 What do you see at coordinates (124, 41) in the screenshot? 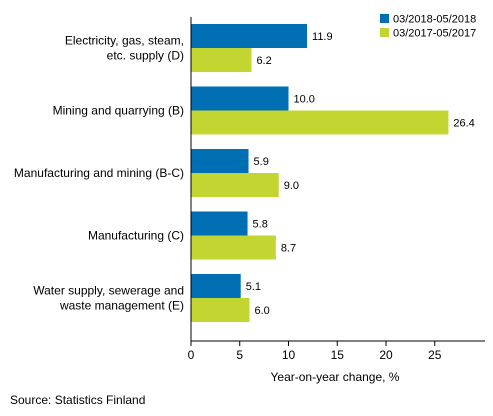
I see `category-label-line: Electricity, gas, steam,` at bounding box center [124, 41].